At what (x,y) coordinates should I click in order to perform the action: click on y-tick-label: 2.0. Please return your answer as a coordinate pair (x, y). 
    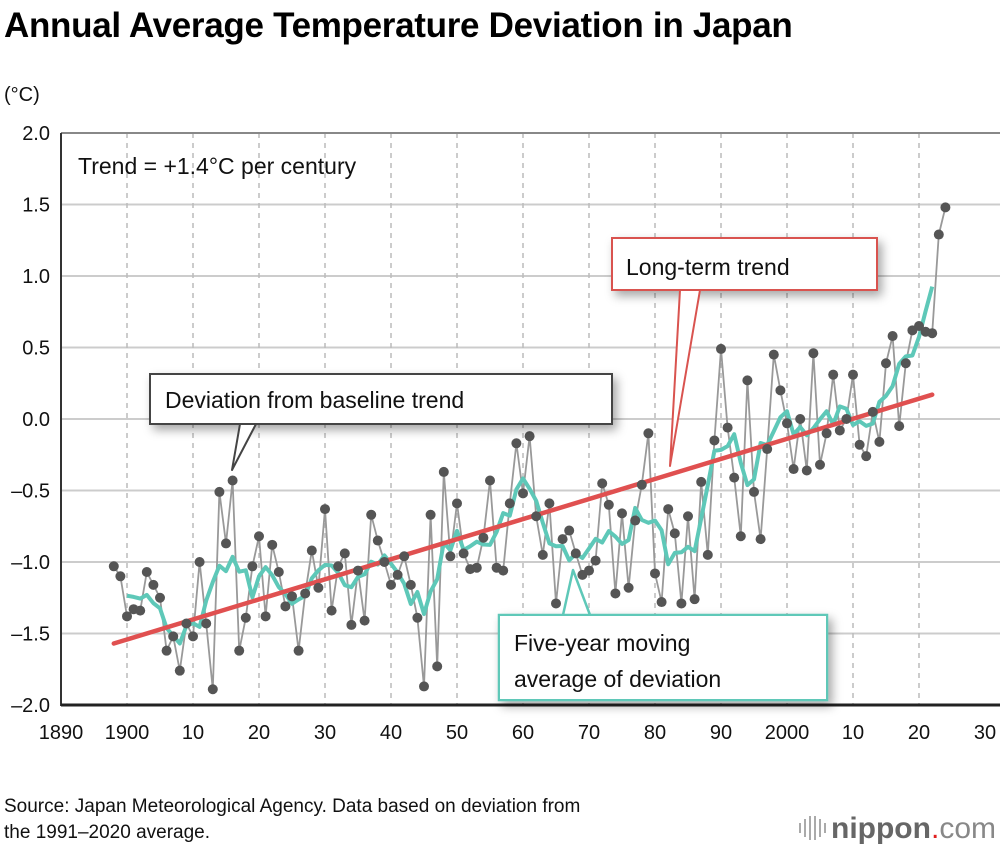
    Looking at the image, I should click on (36, 134).